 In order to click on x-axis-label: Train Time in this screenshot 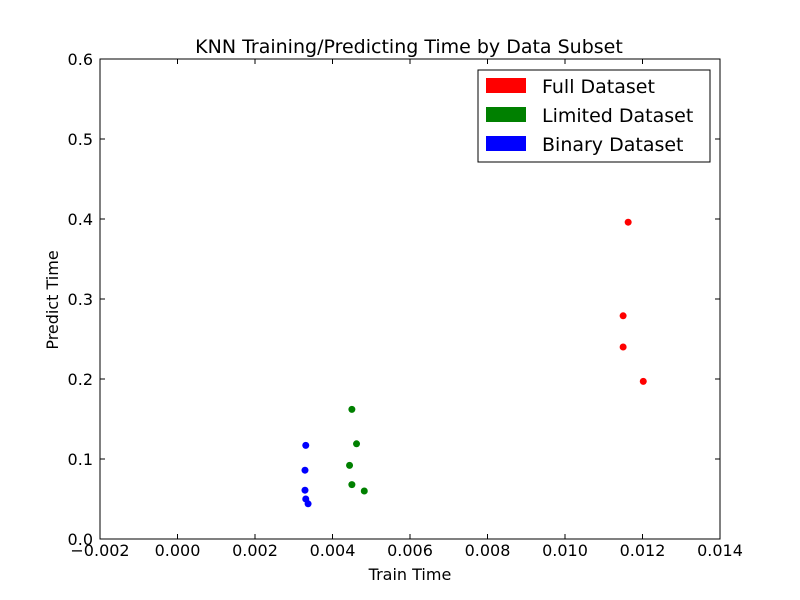, I will do `click(410, 574)`.